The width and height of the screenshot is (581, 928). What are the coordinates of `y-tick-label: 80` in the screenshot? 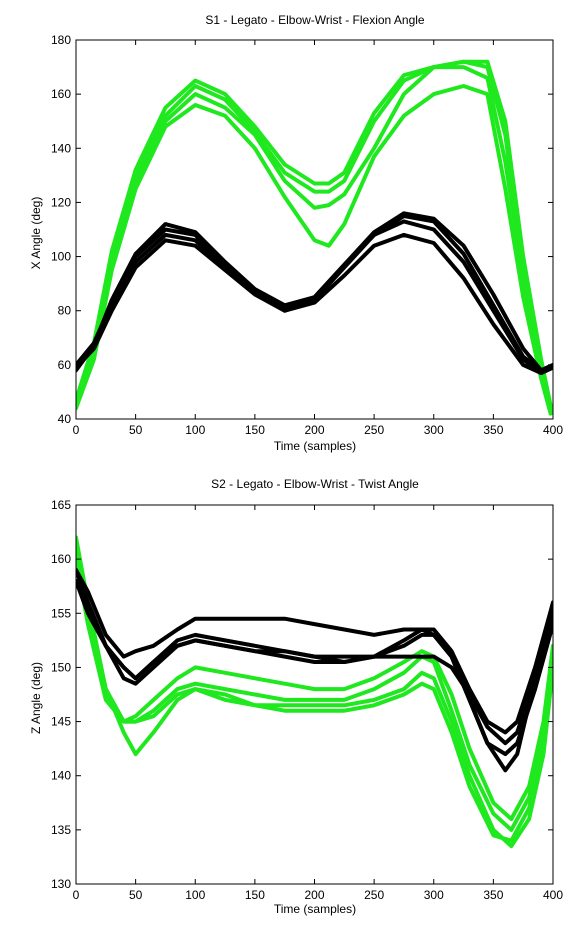 It's located at (65, 311).